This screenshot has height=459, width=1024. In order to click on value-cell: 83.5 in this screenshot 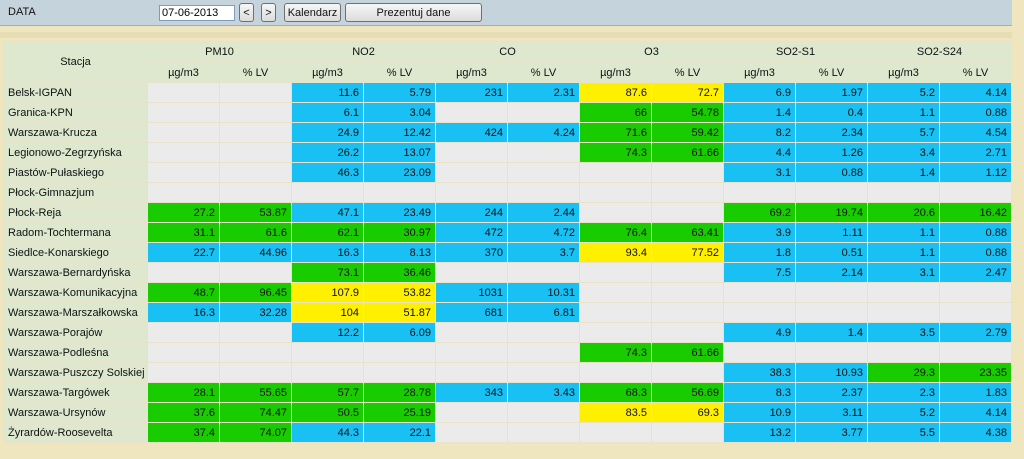, I will do `click(615, 412)`.